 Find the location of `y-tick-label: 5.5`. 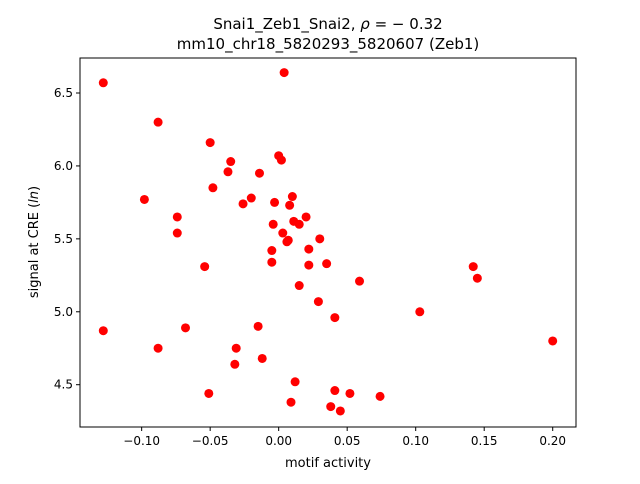

y-tick-label: 5.5 is located at coordinates (63, 239).